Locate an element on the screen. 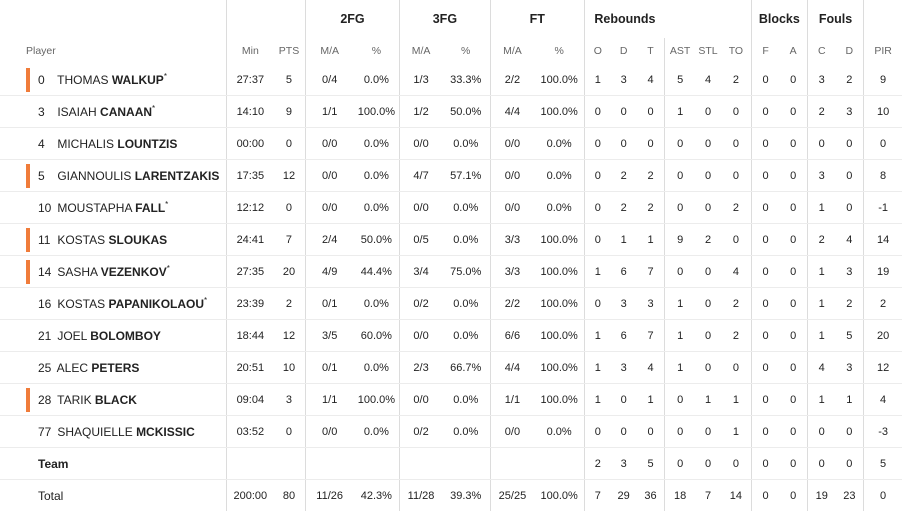 Image resolution: width=903 pixels, height=519 pixels. col-to: TO is located at coordinates (736, 51).